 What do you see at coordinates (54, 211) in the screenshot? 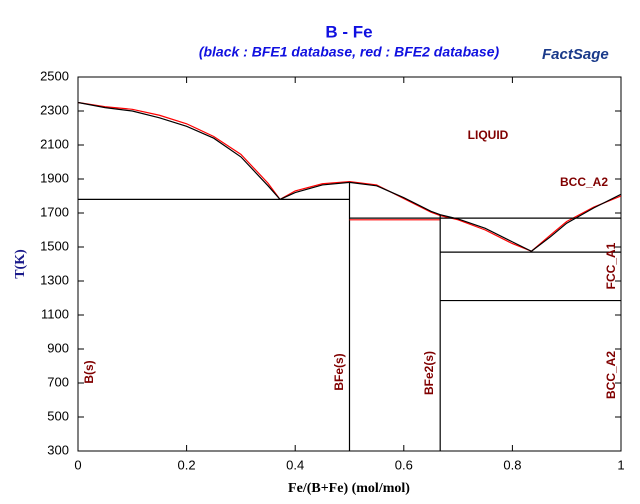
I see `y-tick-label: 1700` at bounding box center [54, 211].